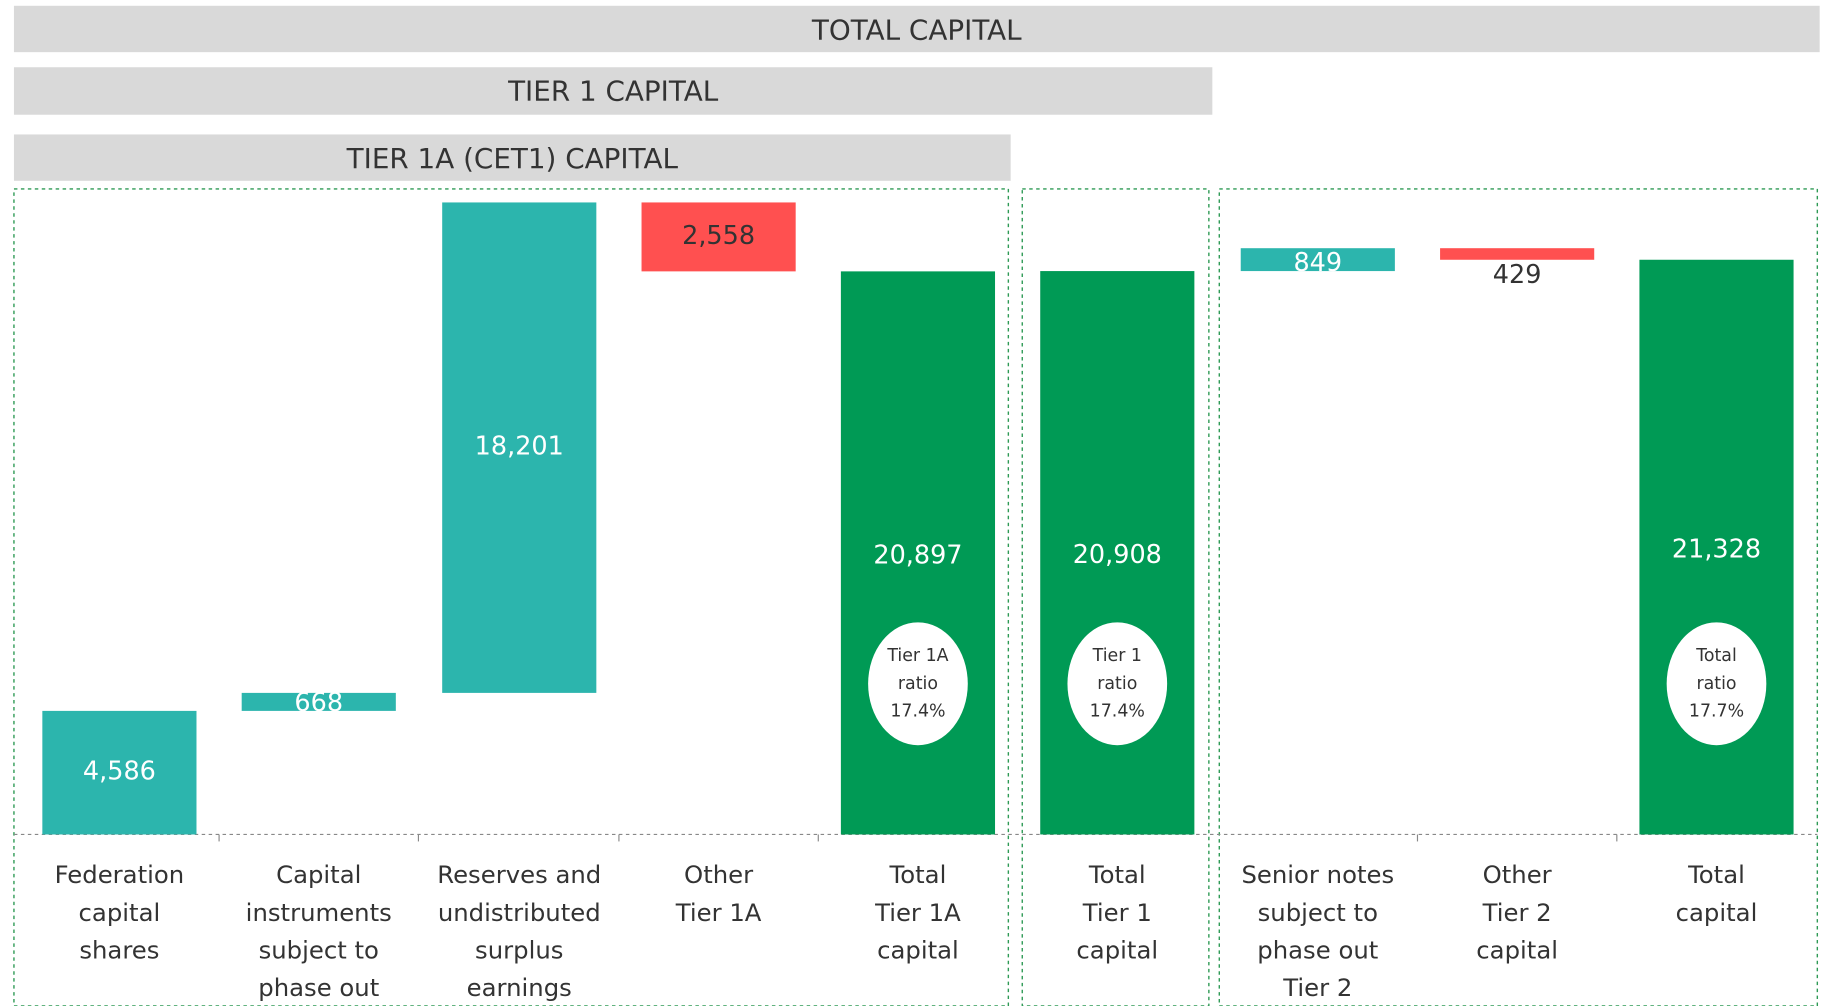  Describe the element at coordinates (318, 874) in the screenshot. I see `x-tick-label: Capital` at that location.